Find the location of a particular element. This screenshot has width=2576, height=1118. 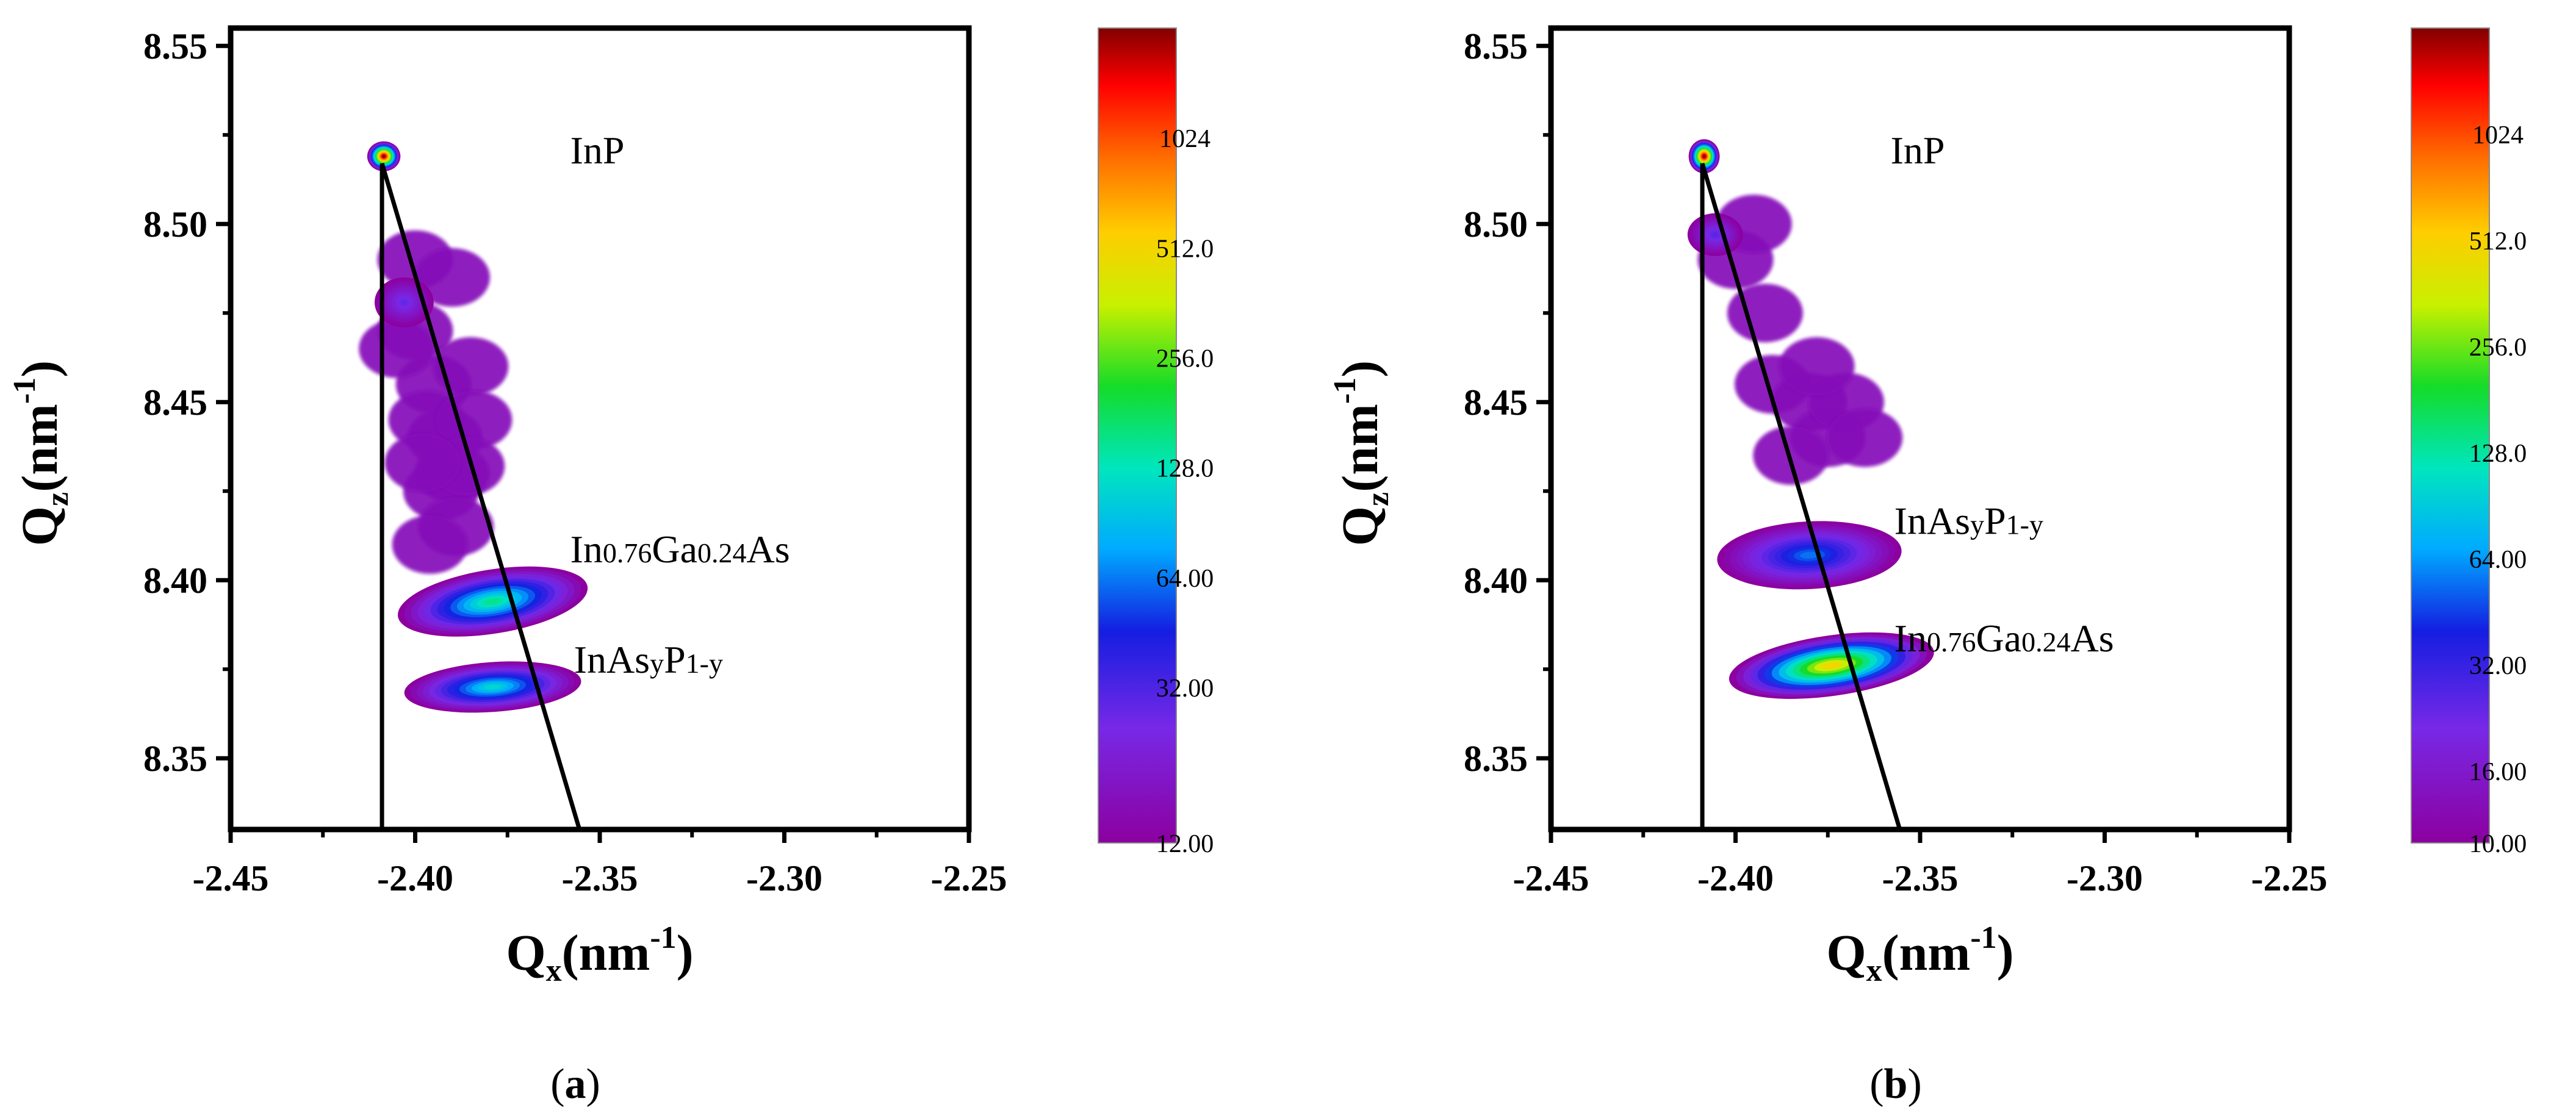

panel-label: (b) is located at coordinates (1895, 1084).